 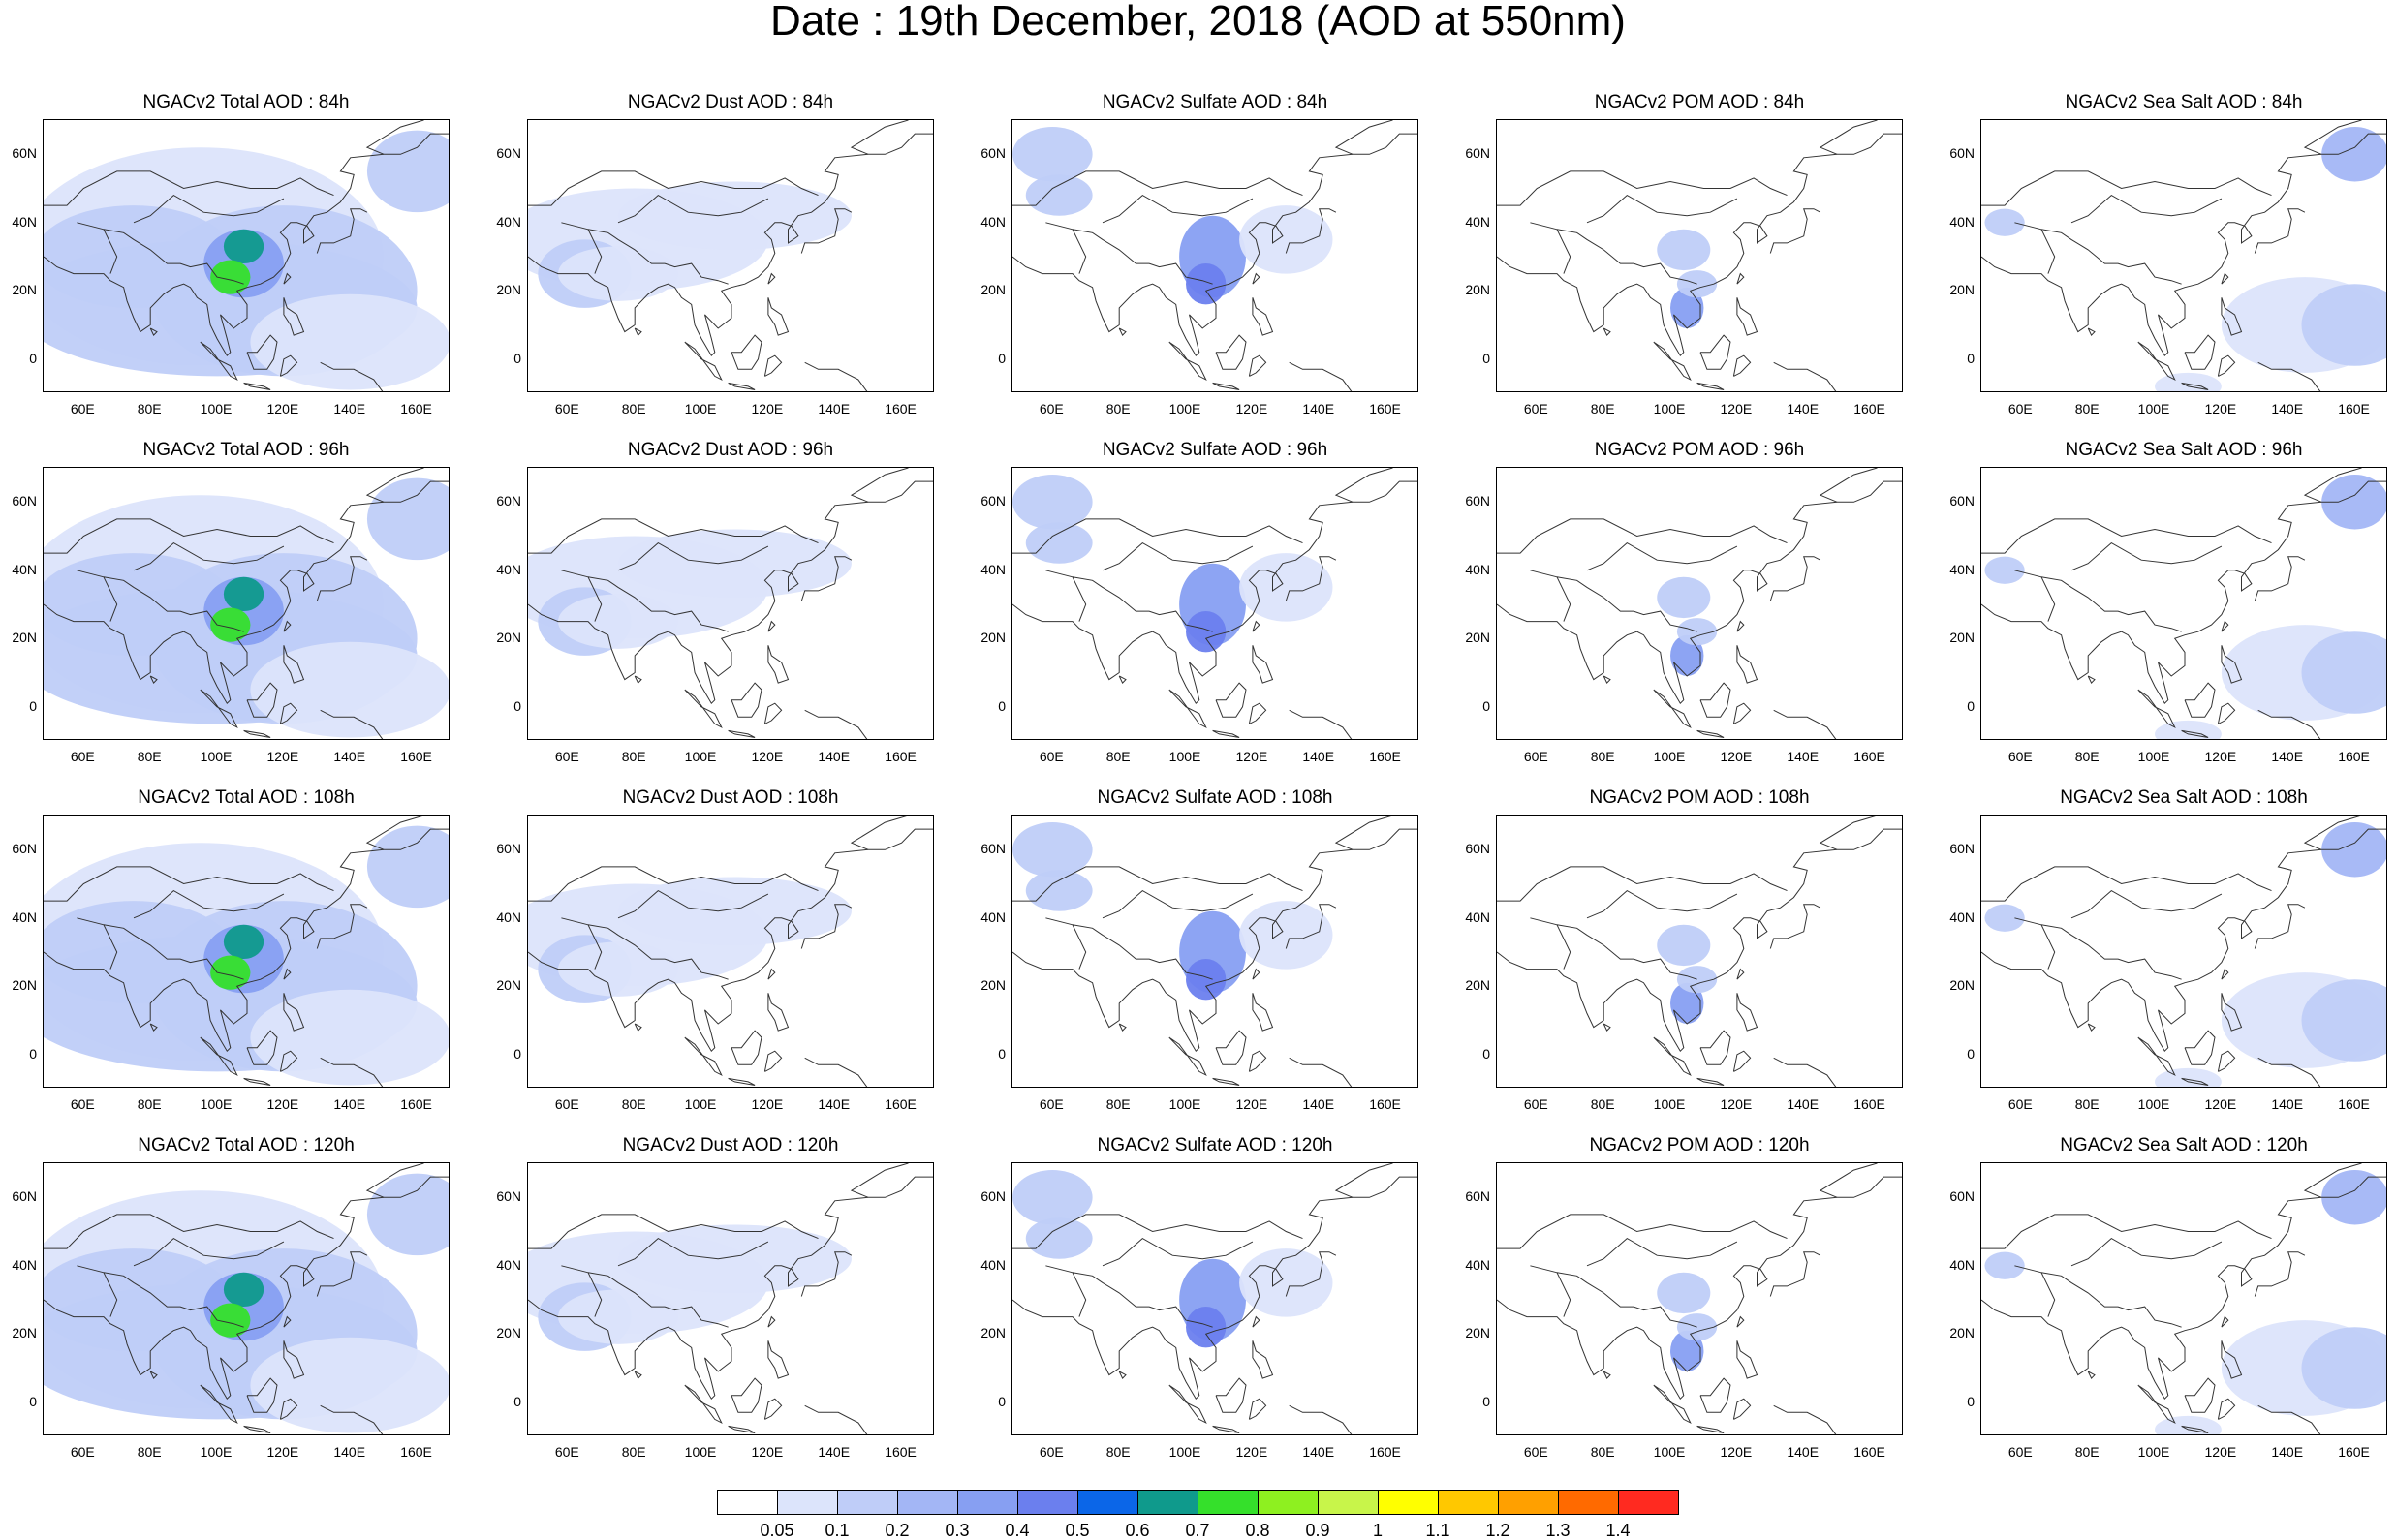 What do you see at coordinates (1215, 450) in the screenshot?
I see `panel-title: NGACv2 Sulfate AOD : 96h` at bounding box center [1215, 450].